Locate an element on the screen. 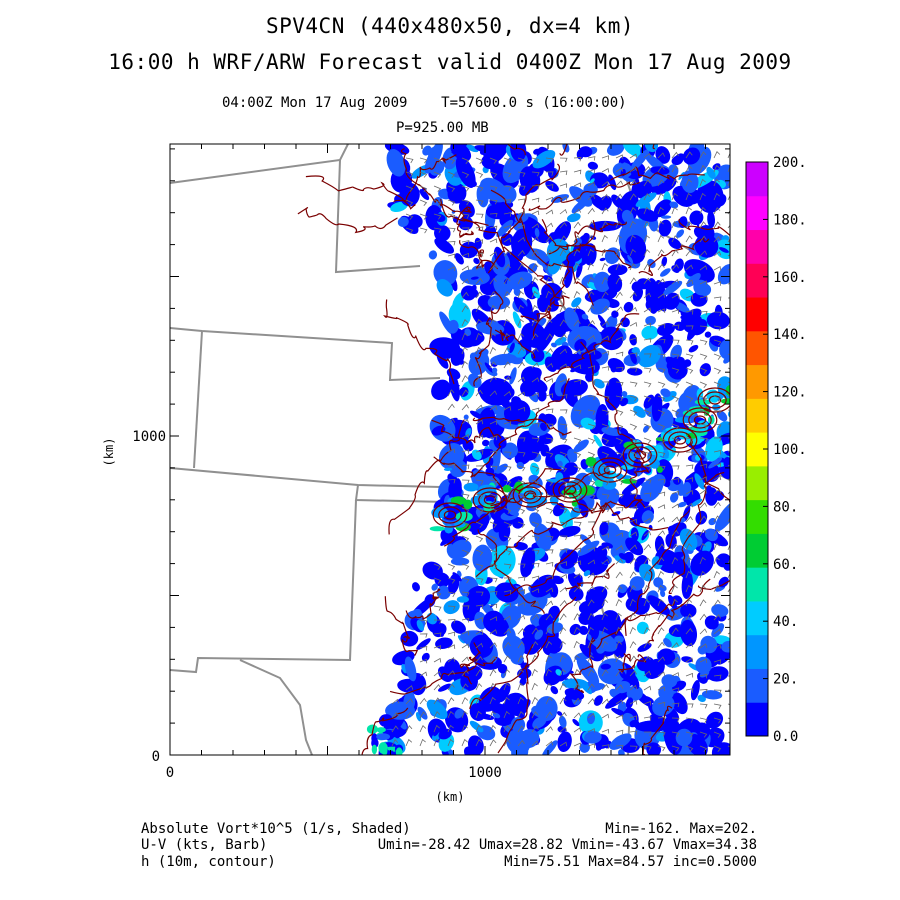 The width and height of the screenshot is (900, 900). colorbar-label: 80. is located at coordinates (785, 507).